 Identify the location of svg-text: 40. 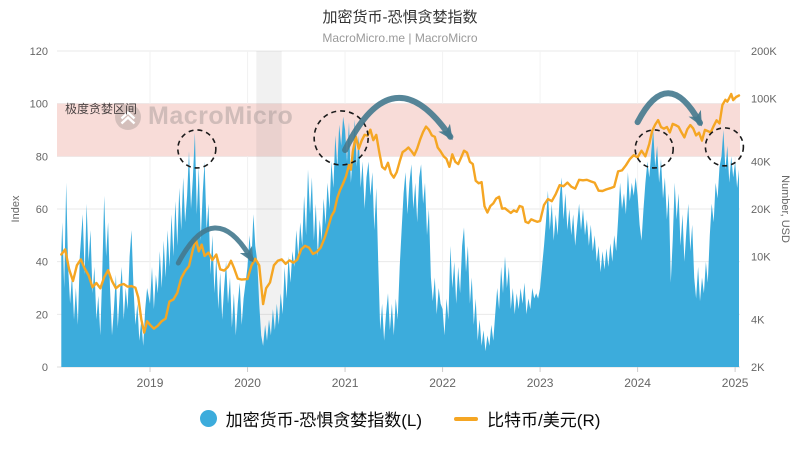
(42, 263).